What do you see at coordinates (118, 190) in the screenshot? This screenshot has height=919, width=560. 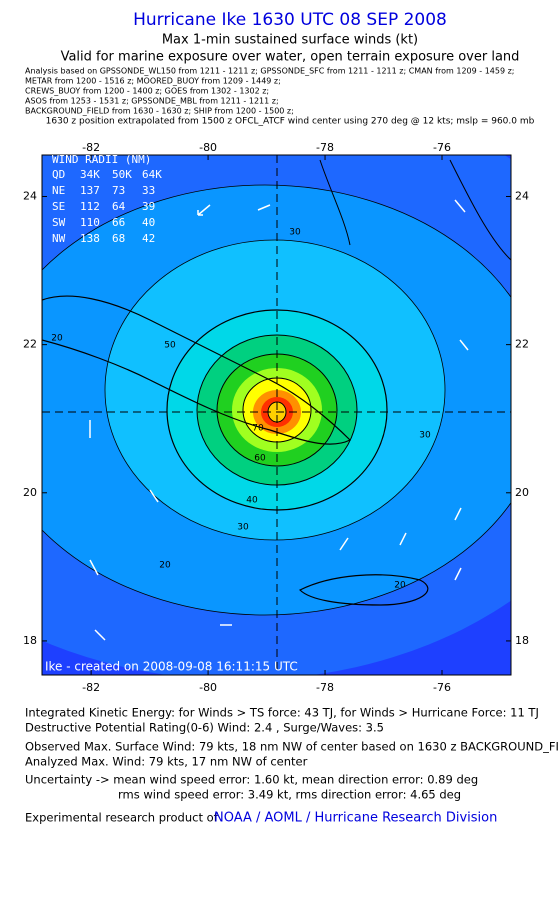 I see `wind-radii-cell: 73` at bounding box center [118, 190].